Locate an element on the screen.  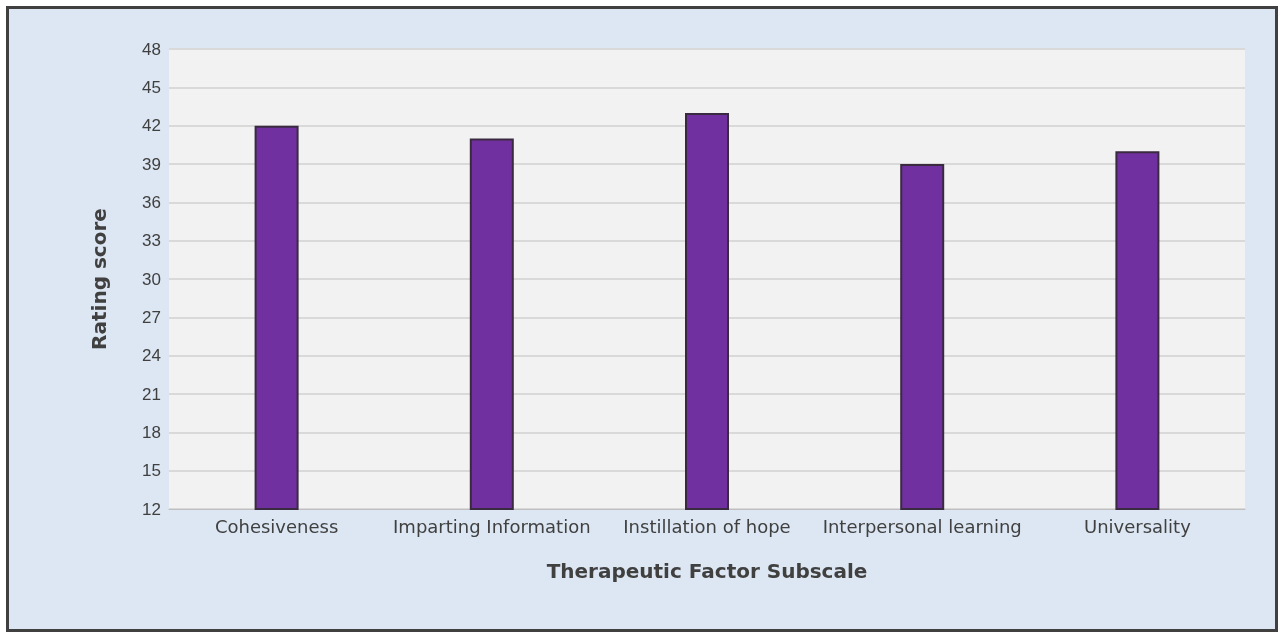
y-tick-label: 36 is located at coordinates (151, 202).